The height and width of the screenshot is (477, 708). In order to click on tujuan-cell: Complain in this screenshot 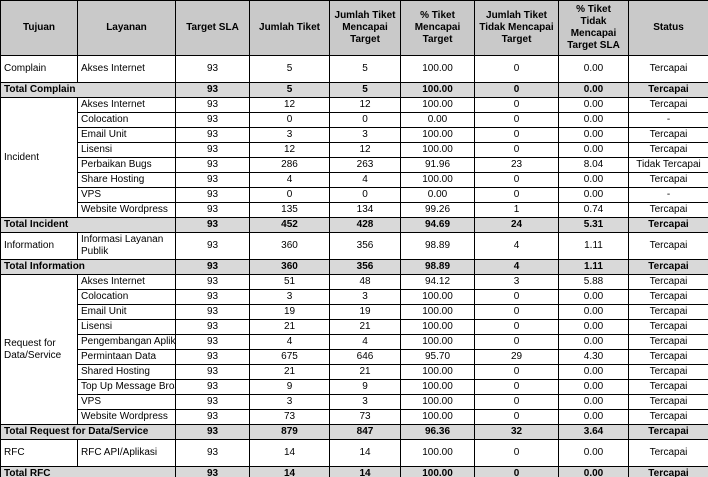, I will do `click(39, 69)`.